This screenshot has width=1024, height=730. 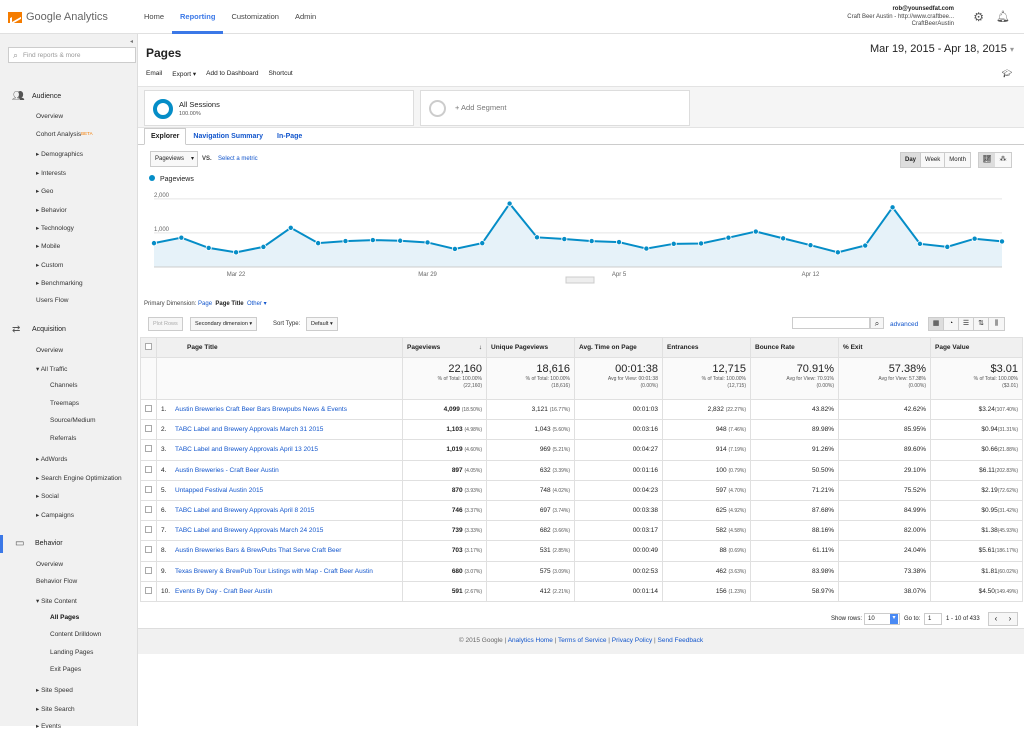 I want to click on add-segment-button: + Add Segment, so click(x=555, y=108).